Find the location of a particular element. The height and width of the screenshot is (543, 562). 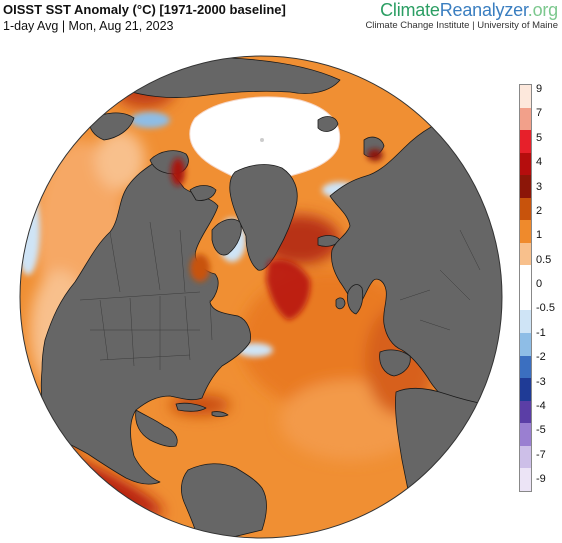

legend-colorbar is located at coordinates (525, 288).